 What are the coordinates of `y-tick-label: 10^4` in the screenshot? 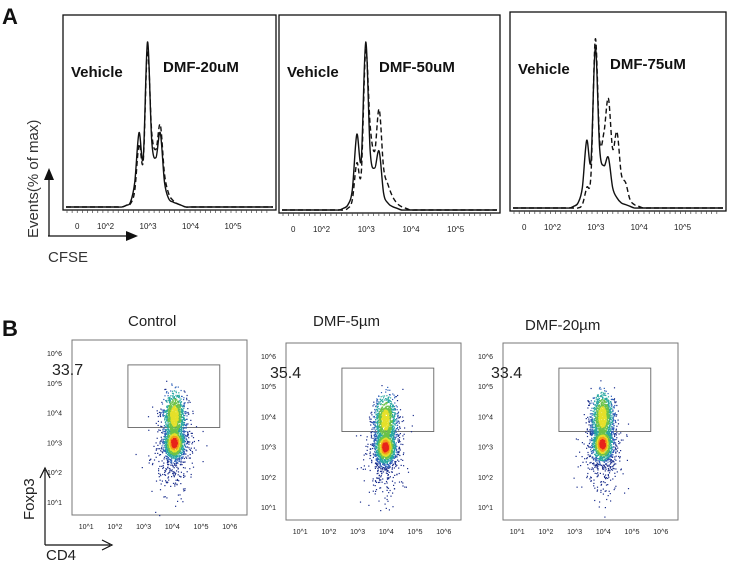 It's located at (54, 414).